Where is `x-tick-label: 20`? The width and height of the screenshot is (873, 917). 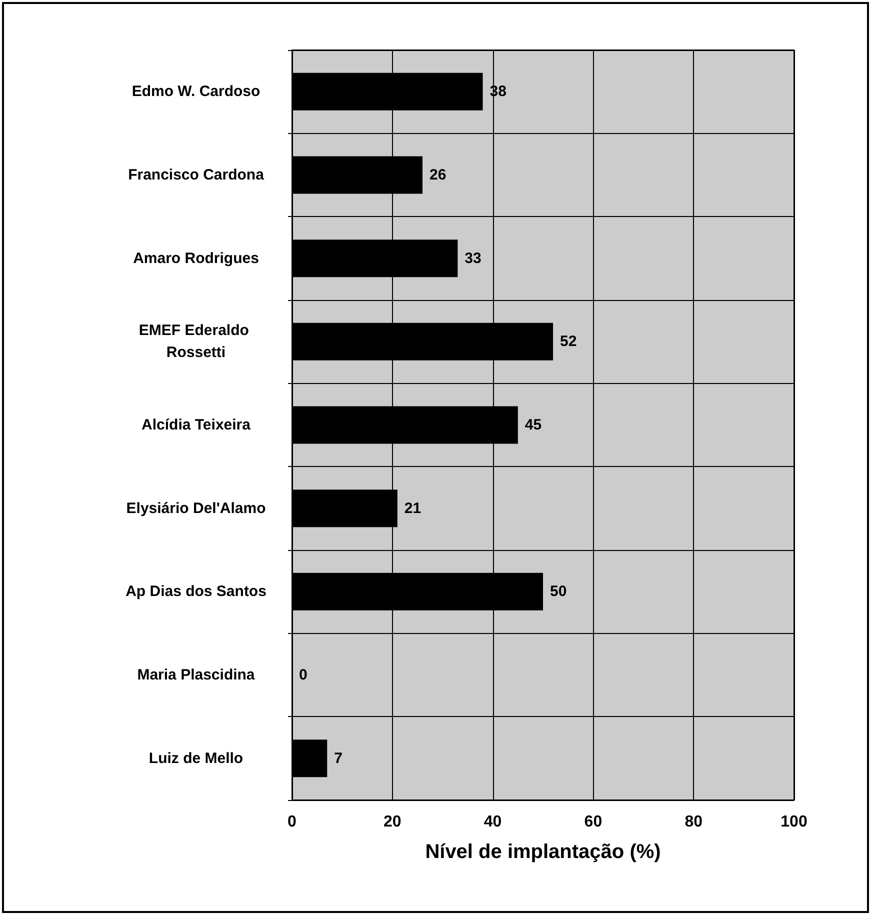 x-tick-label: 20 is located at coordinates (393, 822).